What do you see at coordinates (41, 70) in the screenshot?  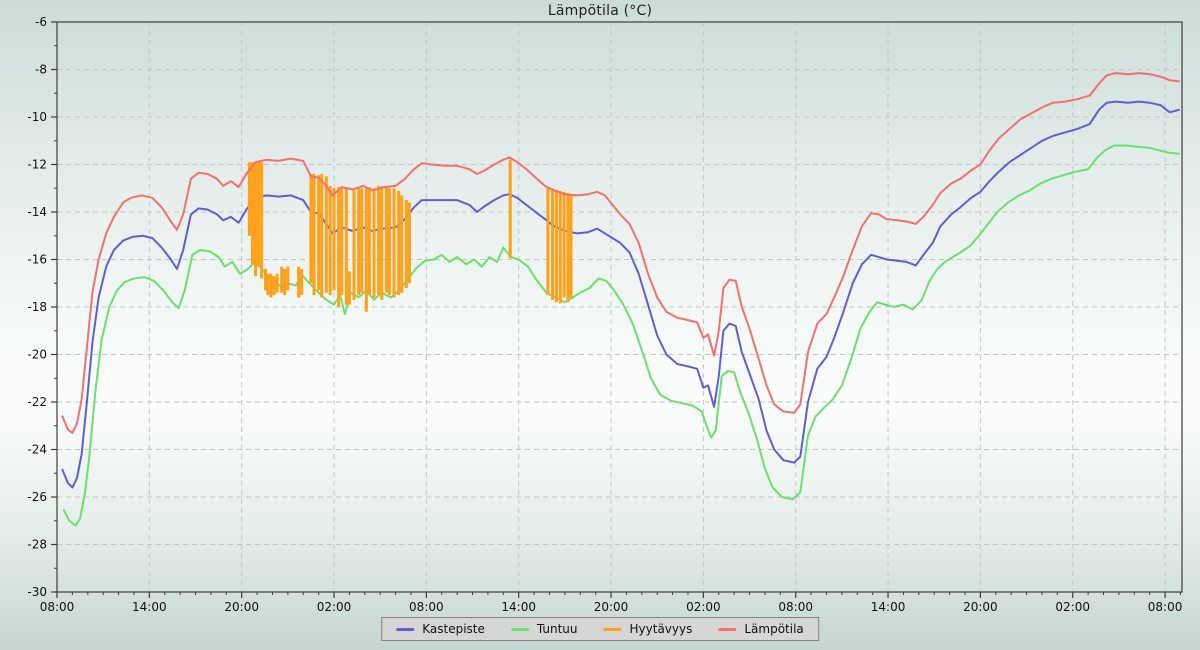 I see `svg-text: -8` at bounding box center [41, 70].